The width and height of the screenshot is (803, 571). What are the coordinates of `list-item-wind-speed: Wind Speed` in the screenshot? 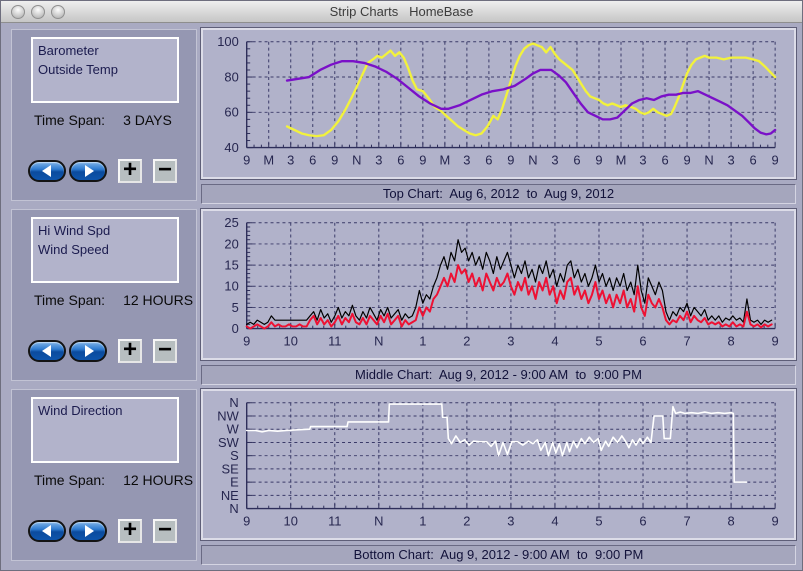 It's located at (73, 249).